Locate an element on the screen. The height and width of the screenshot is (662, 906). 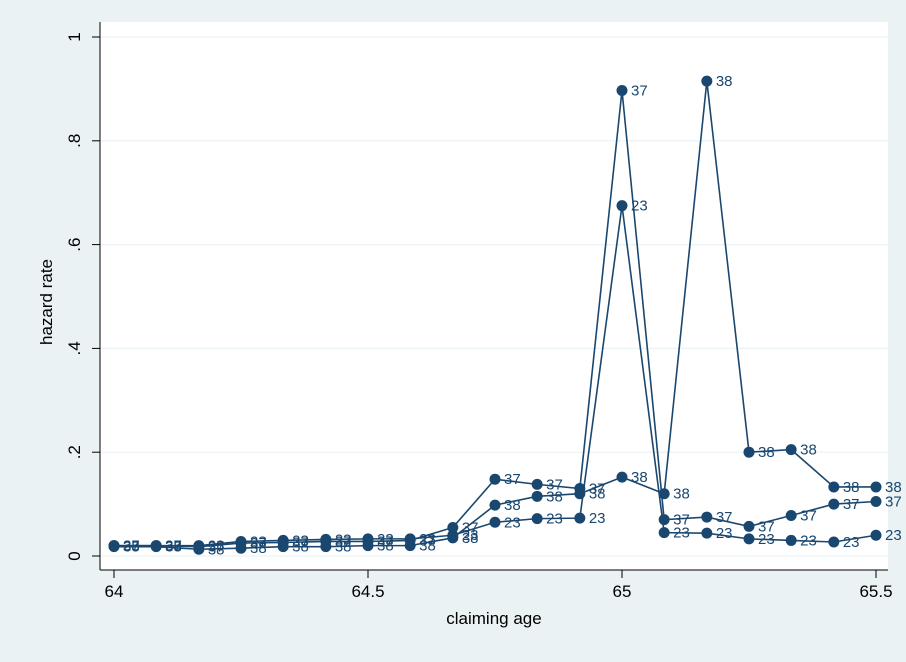
y-tick-label: 1 is located at coordinates (74, 36).